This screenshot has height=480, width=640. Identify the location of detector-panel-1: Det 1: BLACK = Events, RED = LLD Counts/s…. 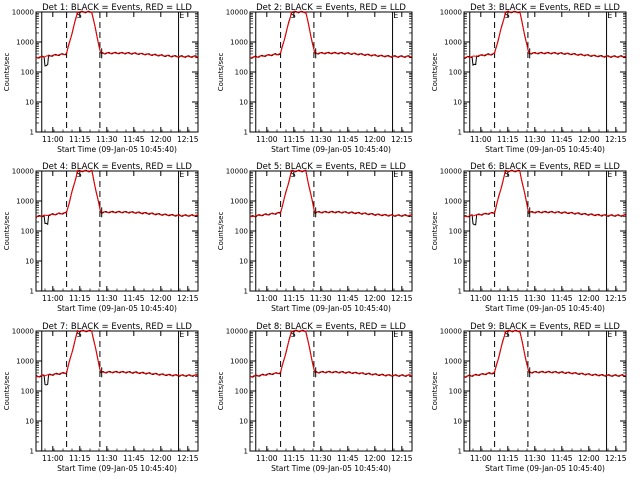
(101, 78).